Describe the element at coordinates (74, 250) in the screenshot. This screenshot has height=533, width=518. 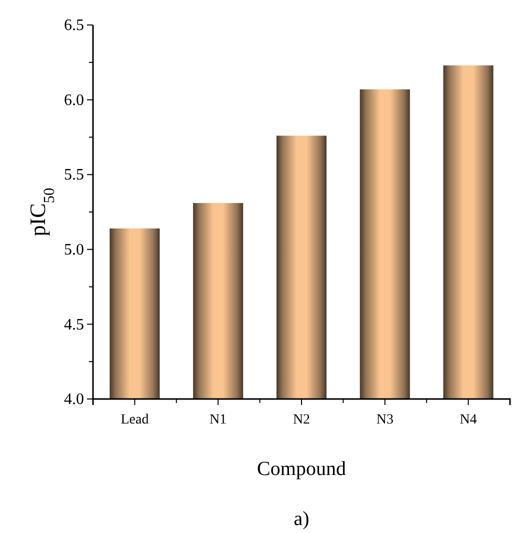
I see `y-tick-label: 5.0` at that location.